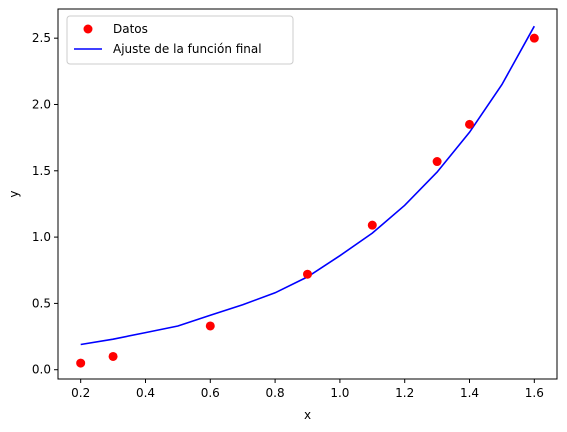 The image size is (567, 432). I want to click on legend: Datos Ajuste de la función final, so click(180, 40).